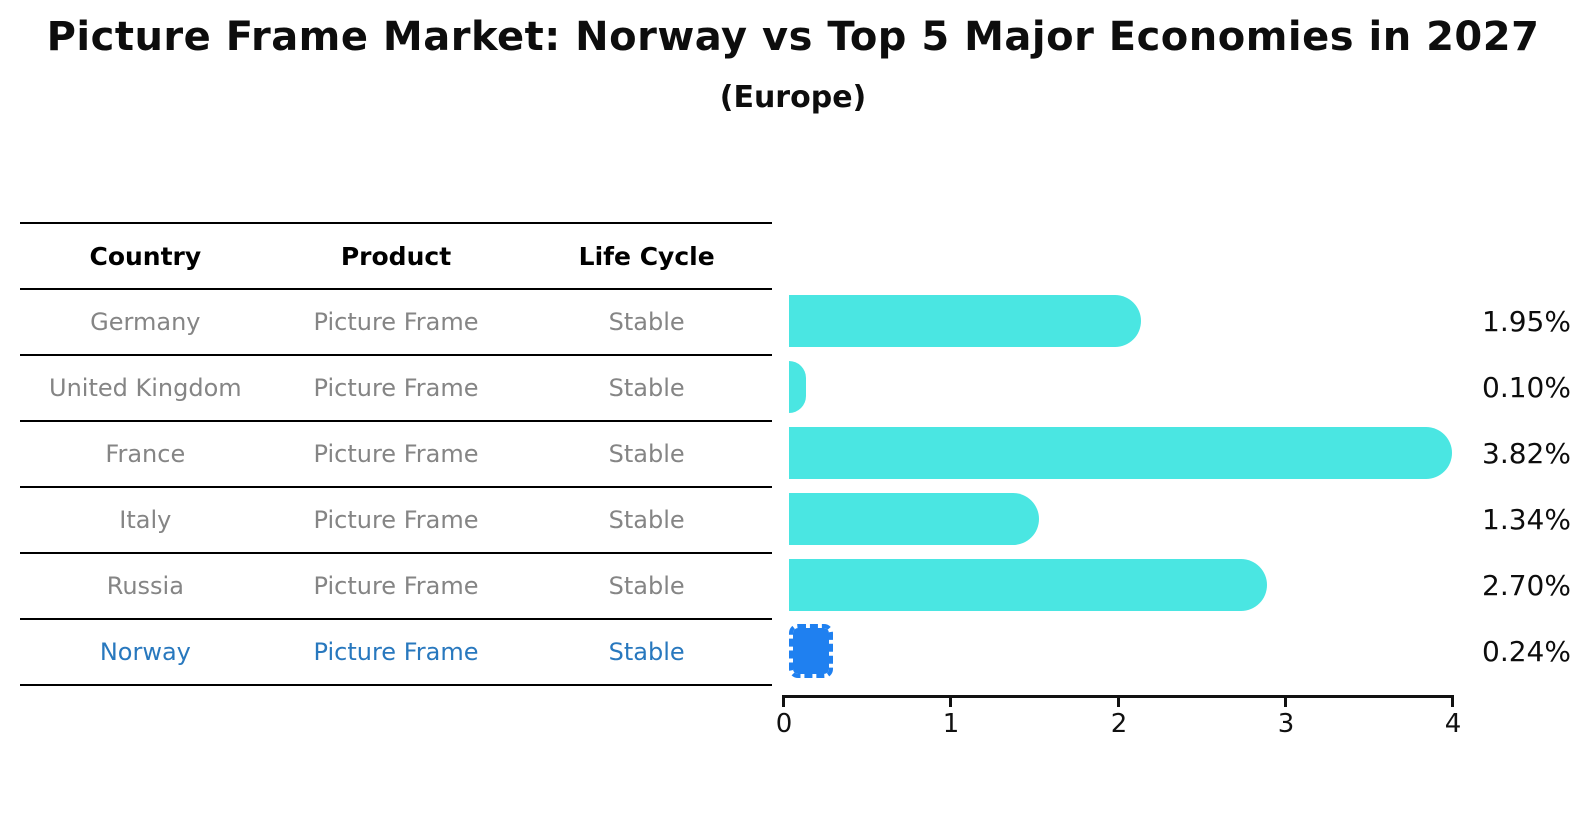 The height and width of the screenshot is (823, 1586). What do you see at coordinates (784, 724) in the screenshot?
I see `x-tick-label-0: 0` at bounding box center [784, 724].